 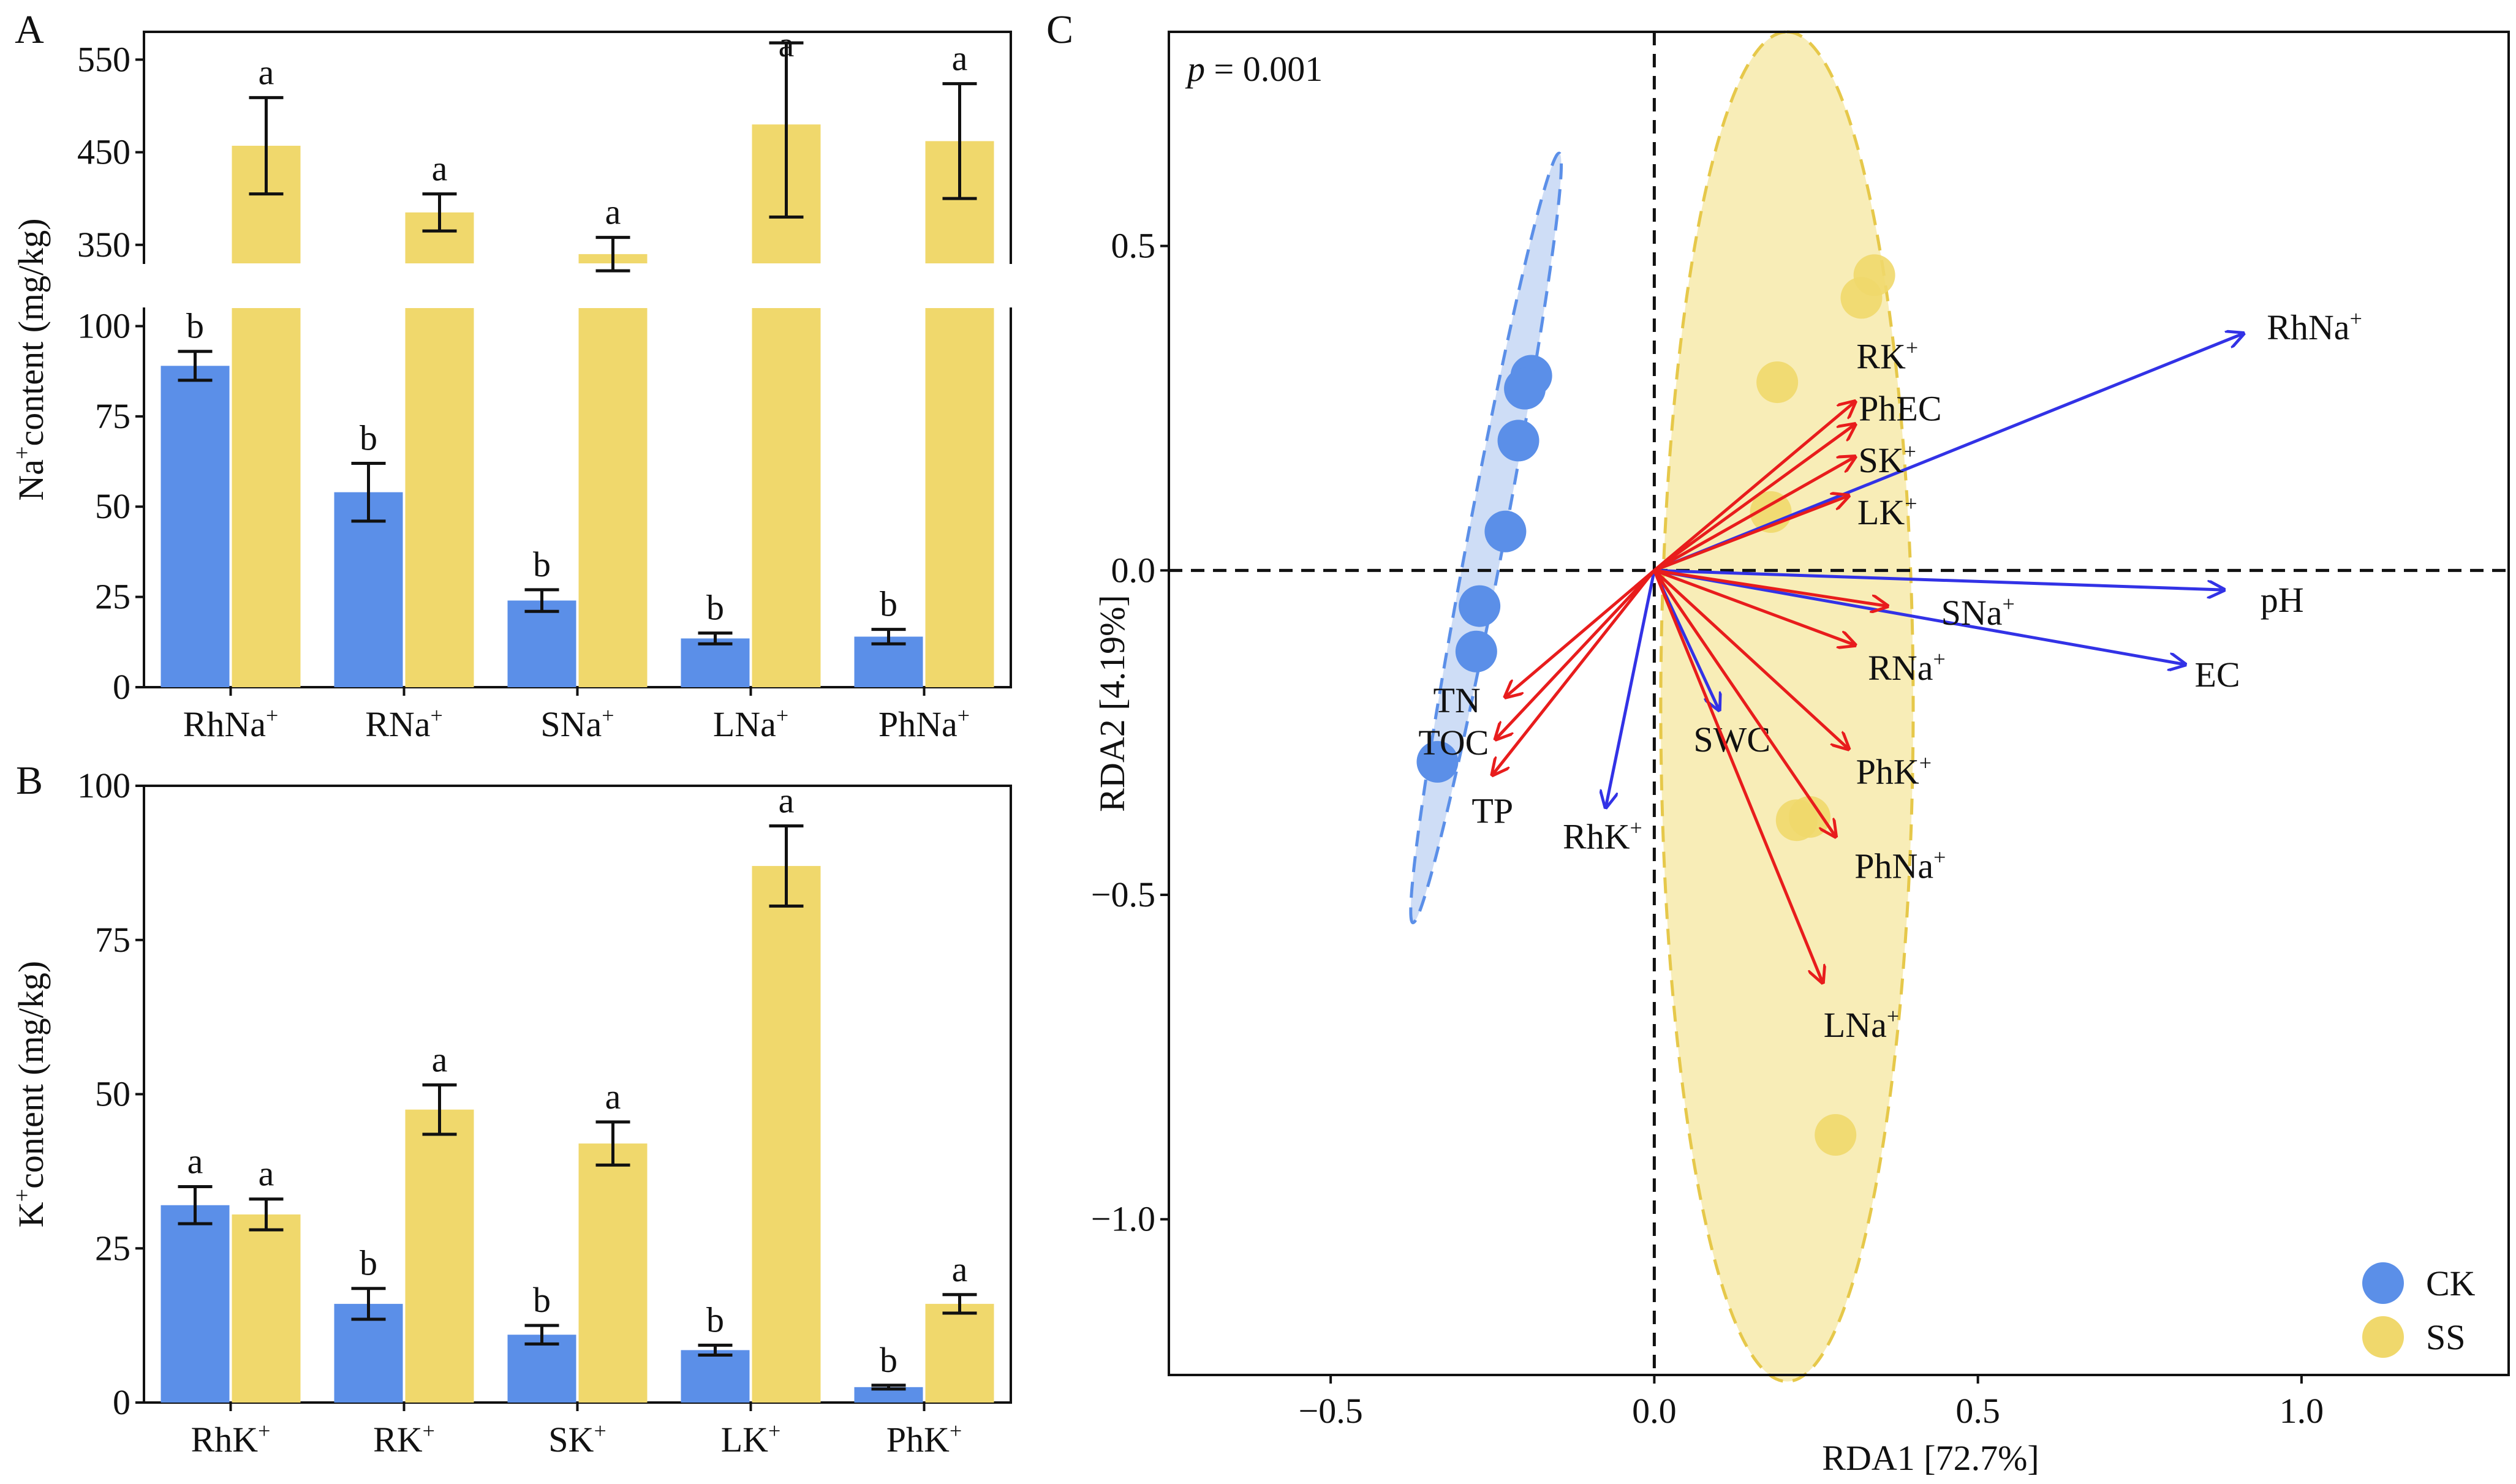 What do you see at coordinates (2217, 675) in the screenshot?
I see `vector-label-ec: EC` at bounding box center [2217, 675].